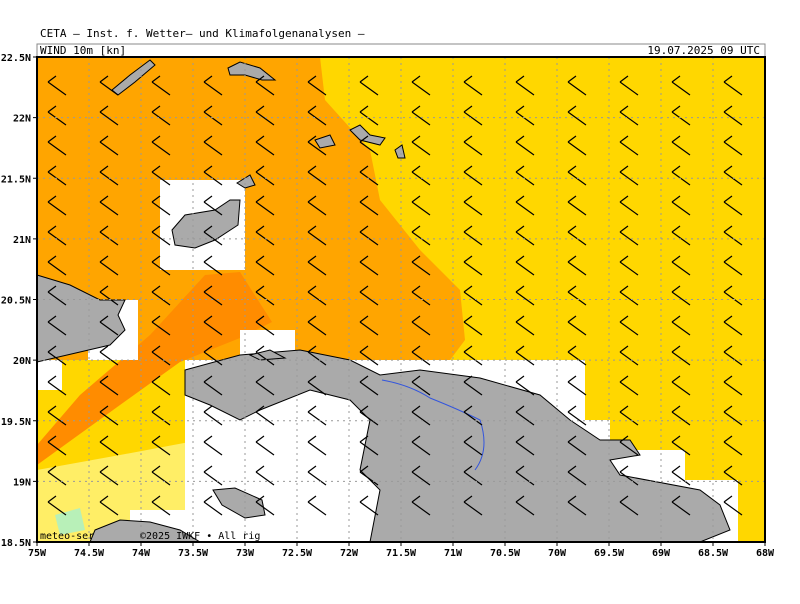  I want to click on y-tick-label: 22.5N, so click(16, 58).